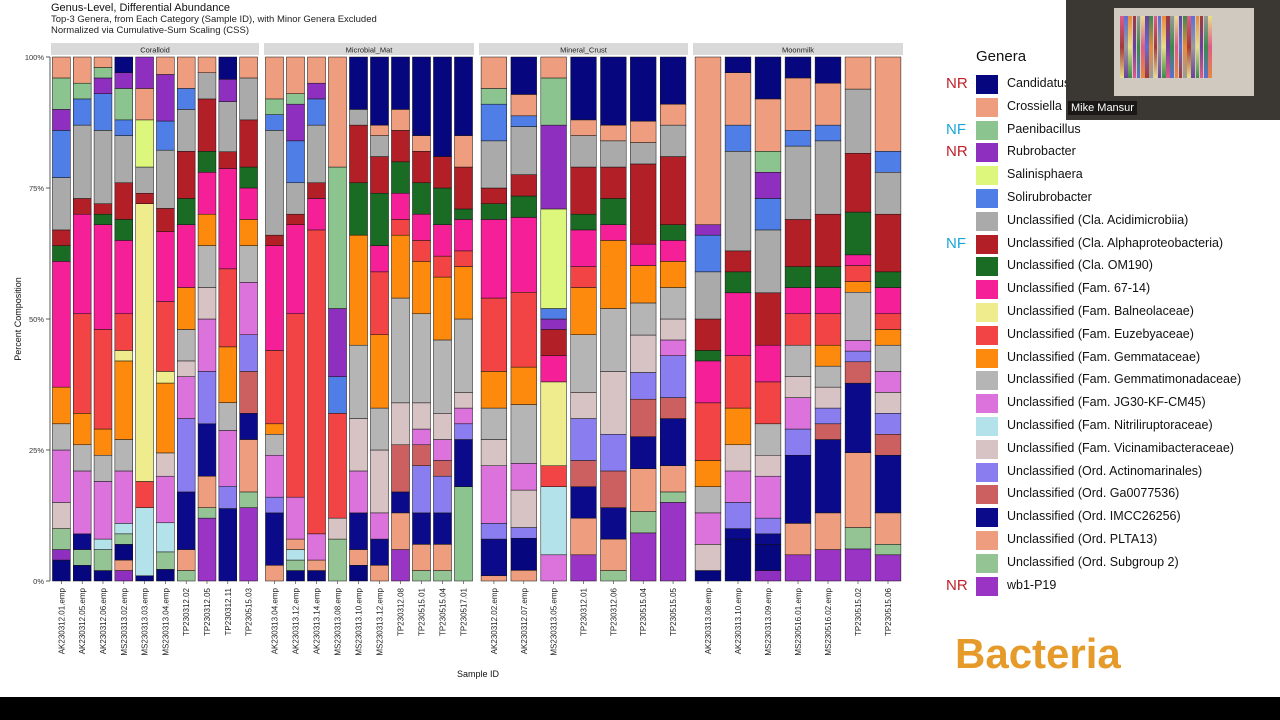 Image resolution: width=1280 pixels, height=720 pixels. I want to click on legend-item: Candidatus NR, so click(1106, 84).